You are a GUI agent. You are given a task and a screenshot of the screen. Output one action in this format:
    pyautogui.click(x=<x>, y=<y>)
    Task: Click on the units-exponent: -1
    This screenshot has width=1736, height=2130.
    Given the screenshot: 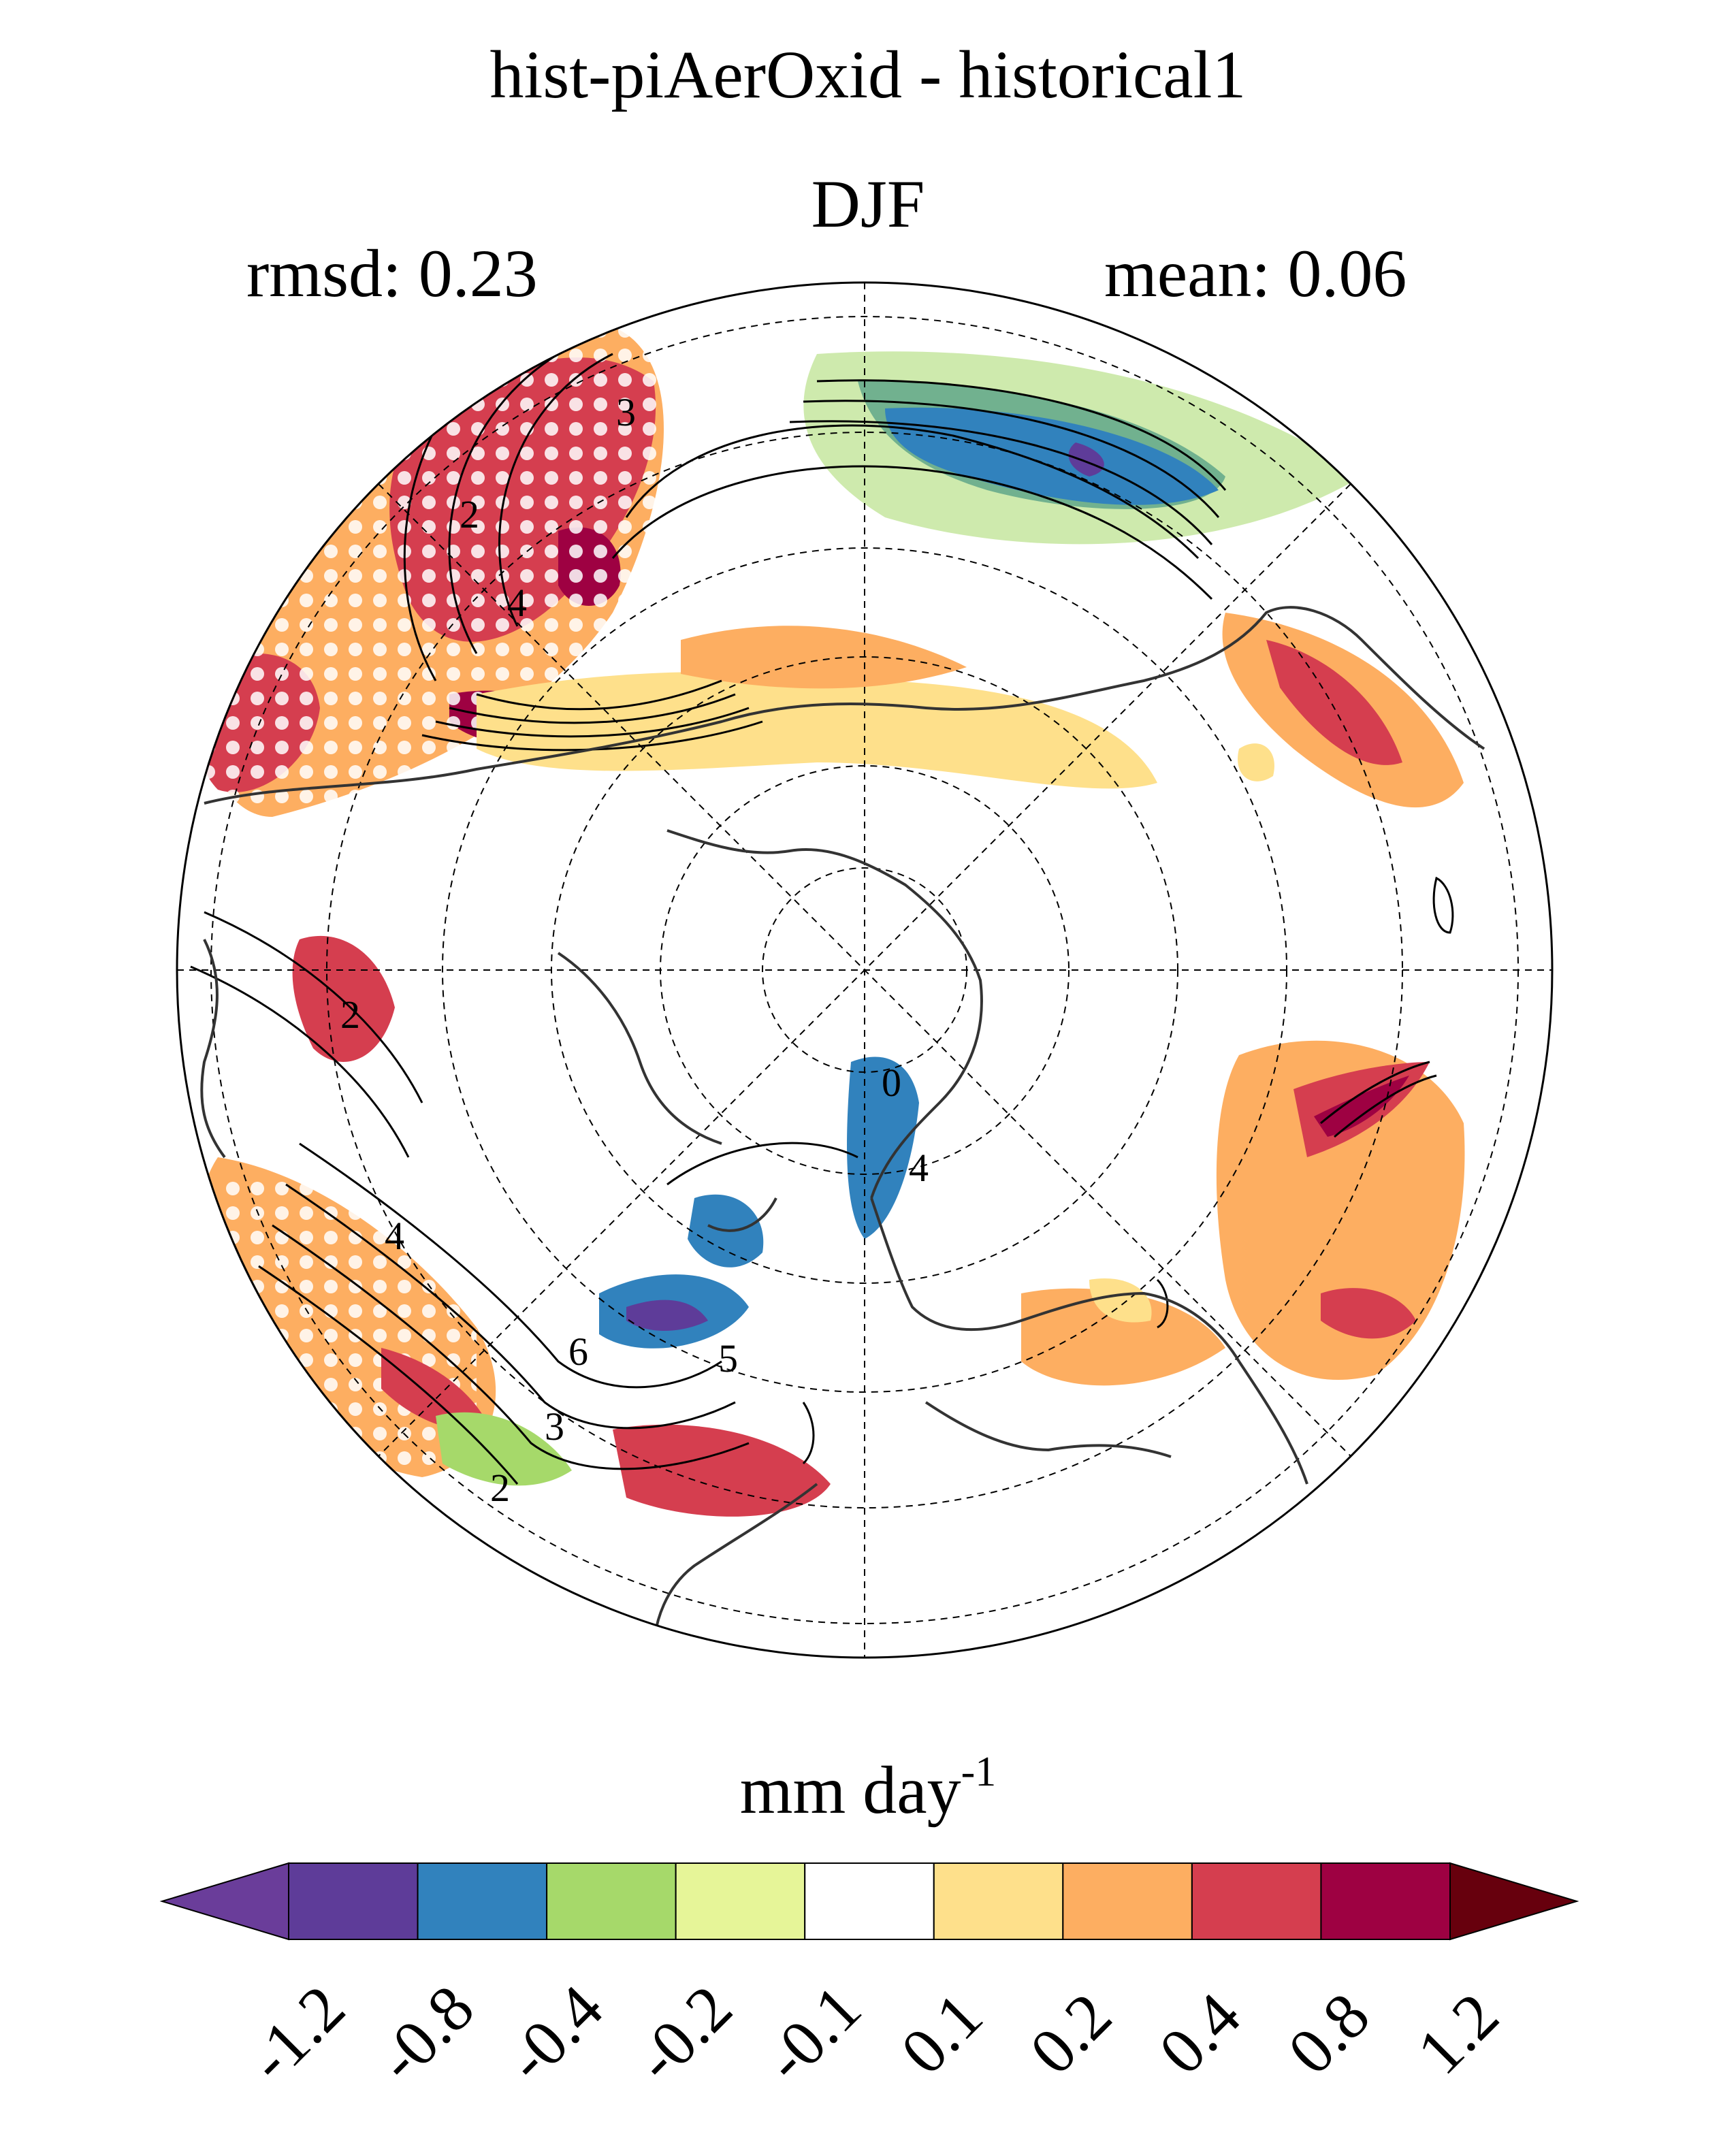 What is the action you would take?
    pyautogui.click(x=979, y=1772)
    